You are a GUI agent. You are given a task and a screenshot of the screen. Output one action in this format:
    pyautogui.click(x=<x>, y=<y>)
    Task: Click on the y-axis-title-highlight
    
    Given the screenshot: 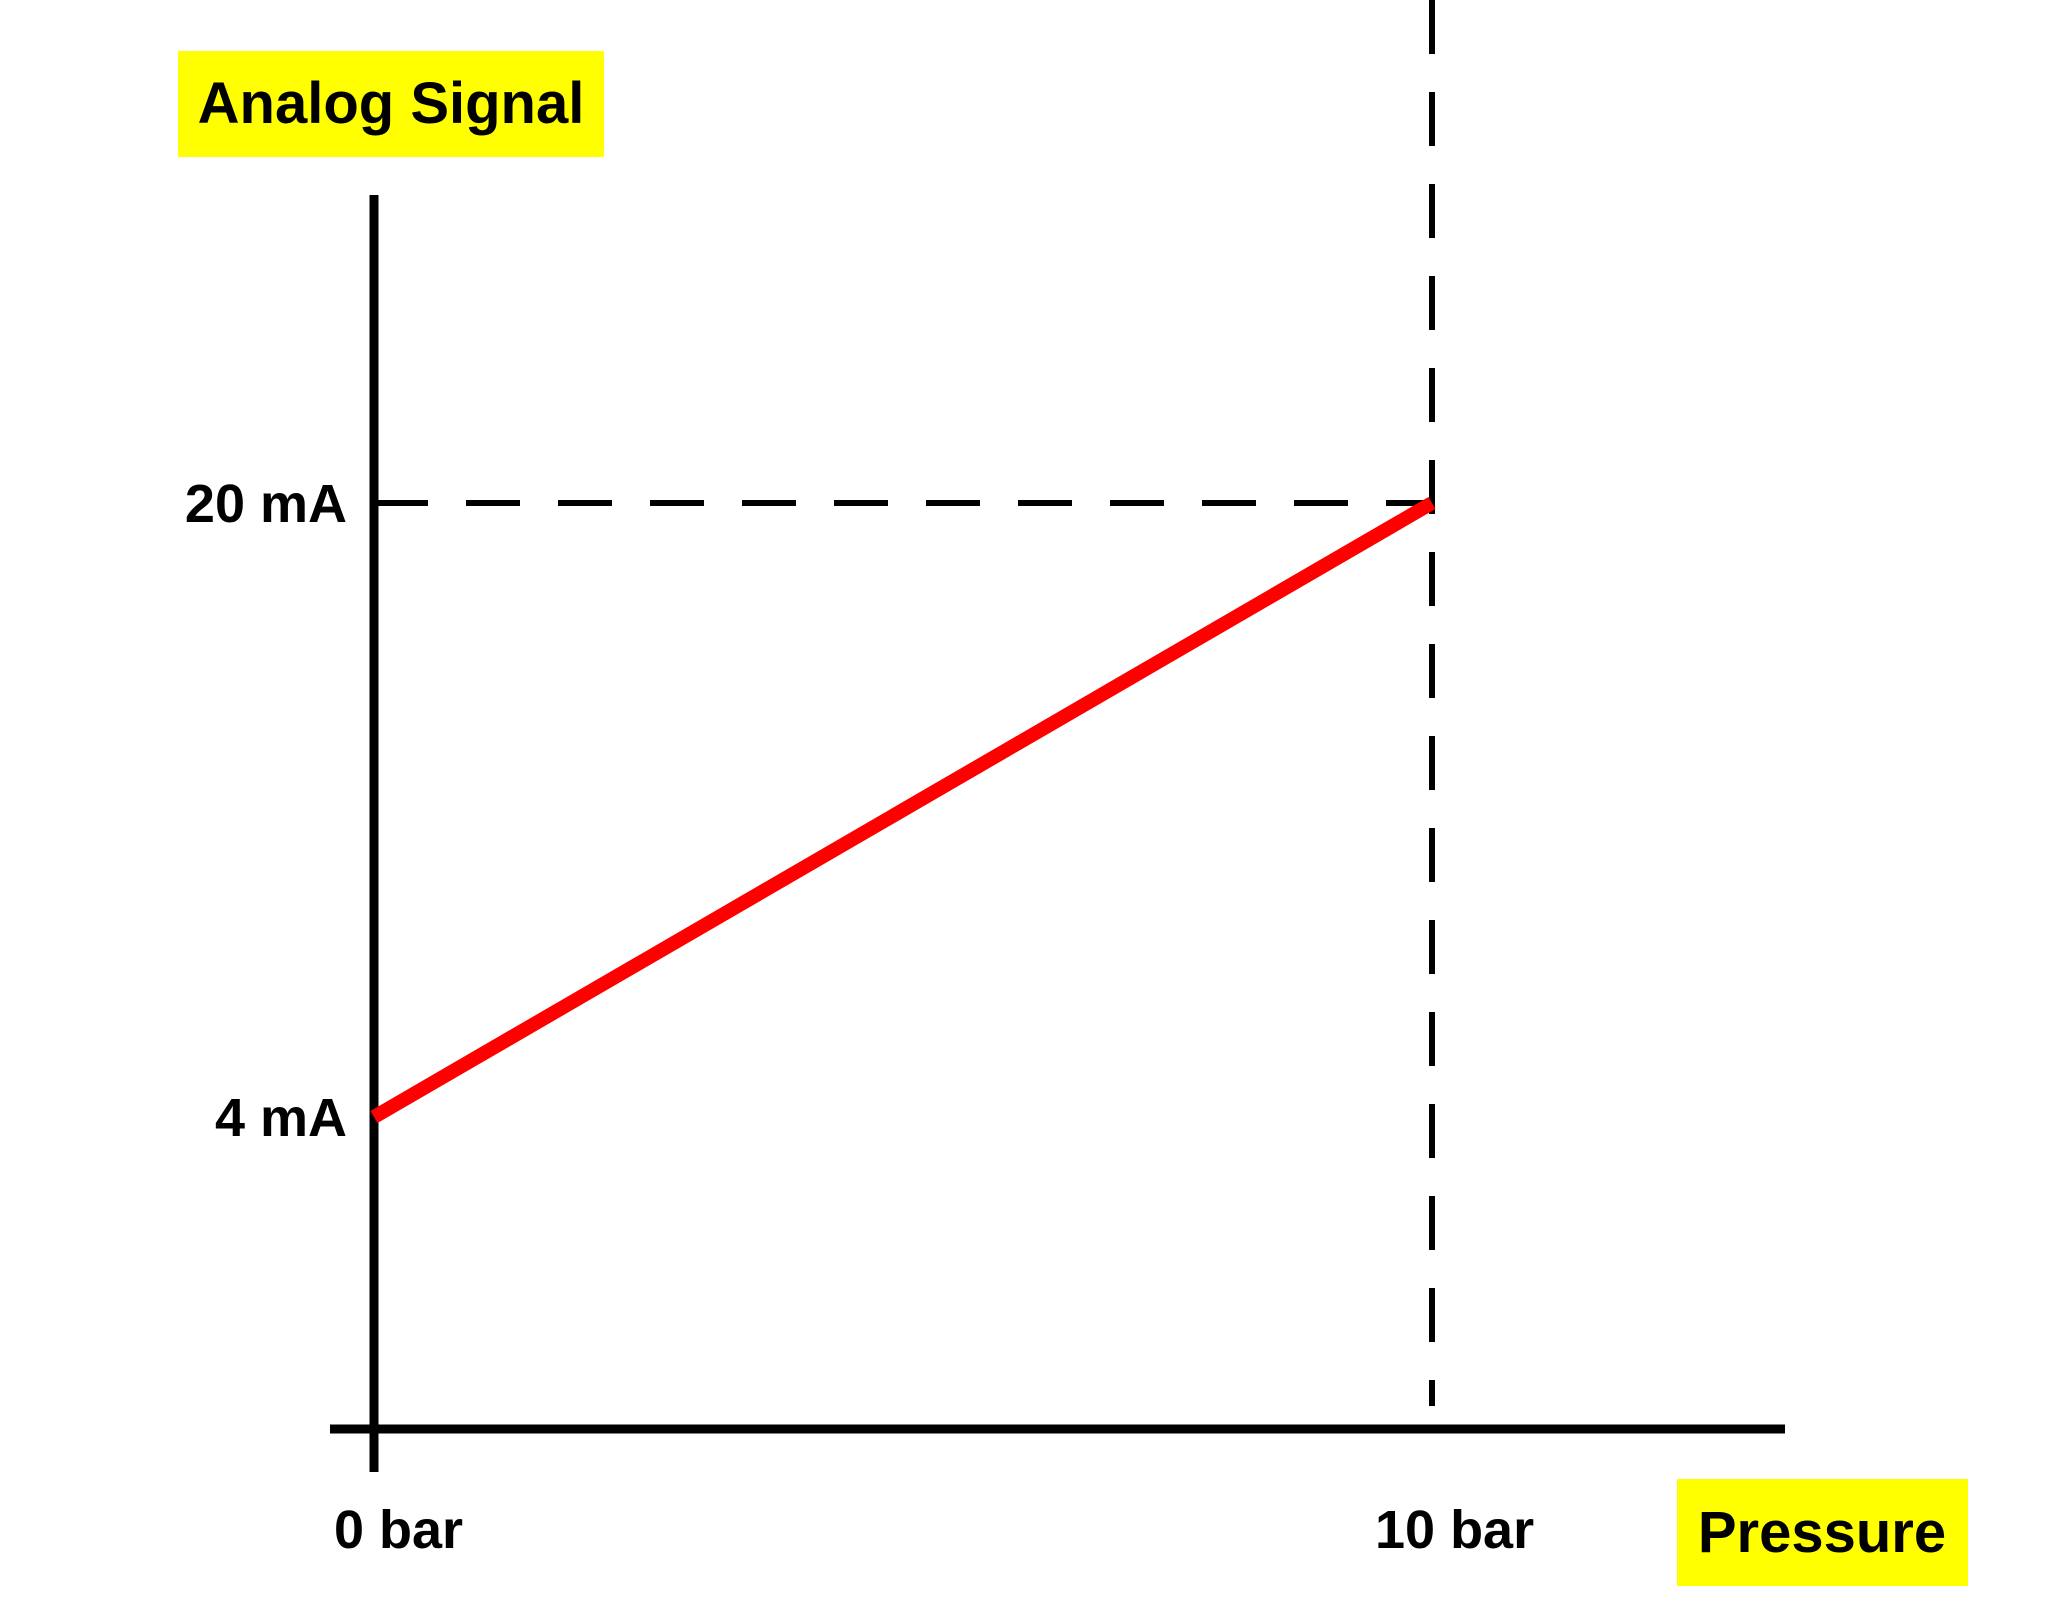 What is the action you would take?
    pyautogui.click(x=391, y=104)
    